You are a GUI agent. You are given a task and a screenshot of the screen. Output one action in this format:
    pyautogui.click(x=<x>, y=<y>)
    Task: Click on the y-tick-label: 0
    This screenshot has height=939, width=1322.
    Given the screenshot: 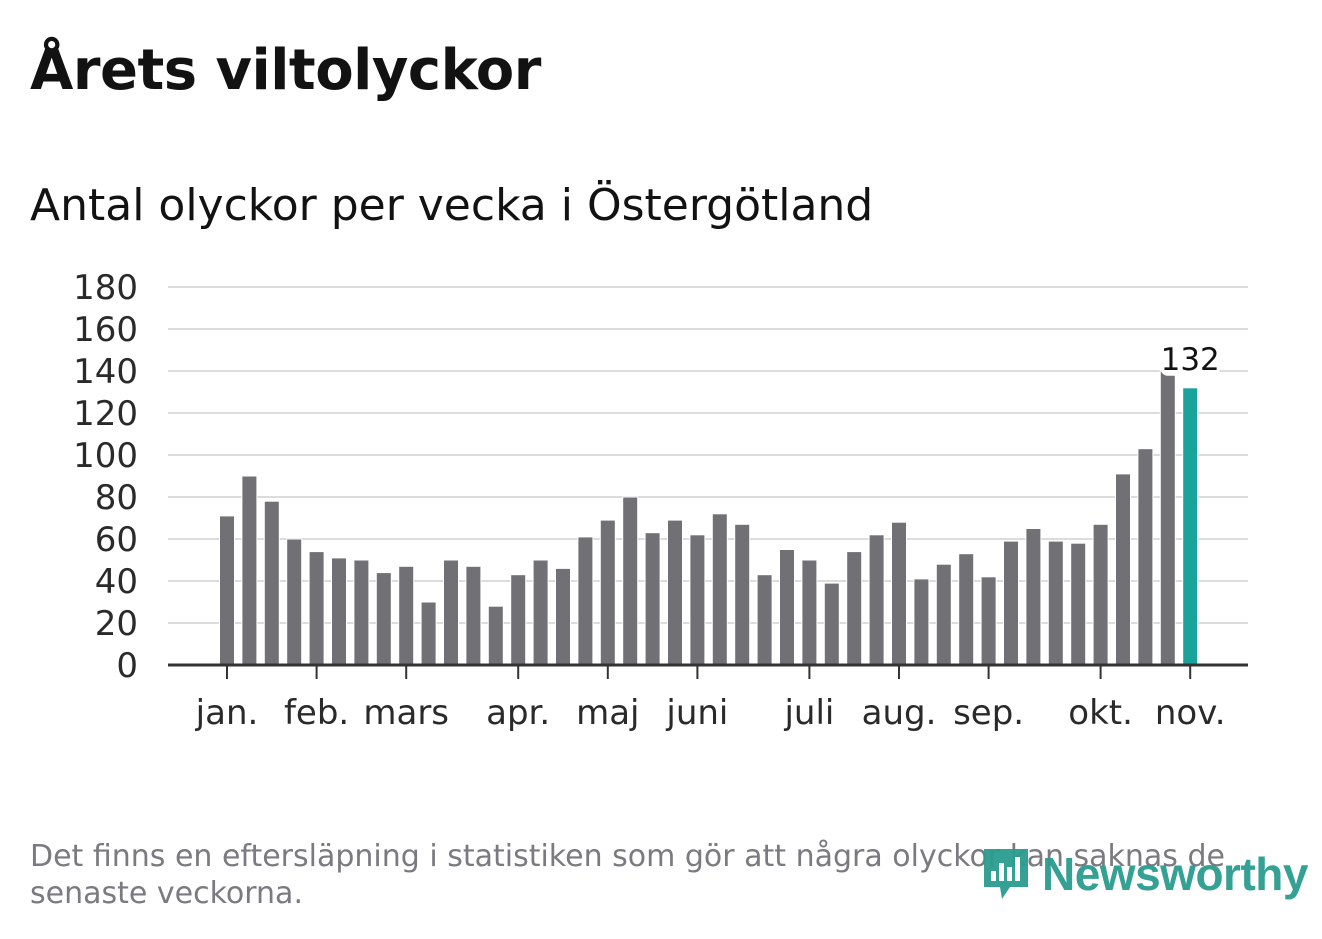 What is the action you would take?
    pyautogui.click(x=127, y=666)
    